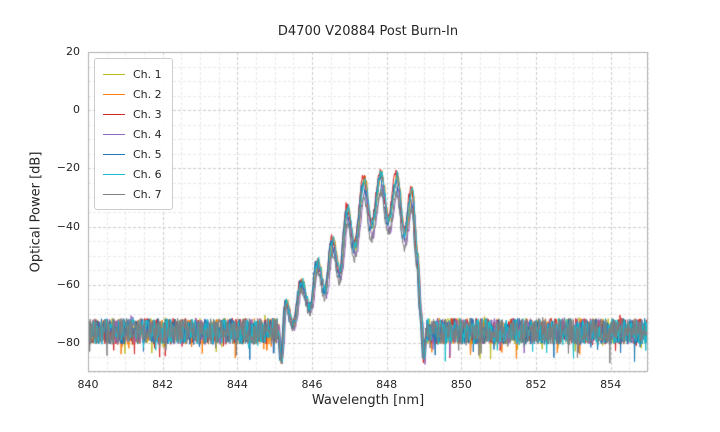  Describe the element at coordinates (68, 342) in the screenshot. I see `y-tick-label: −80` at that location.